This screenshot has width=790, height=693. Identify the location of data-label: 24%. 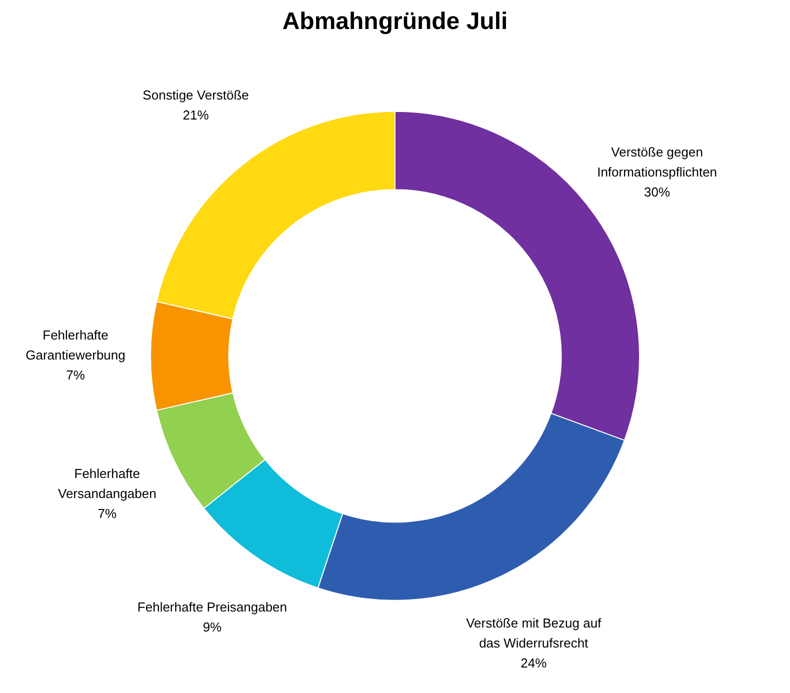
(534, 662).